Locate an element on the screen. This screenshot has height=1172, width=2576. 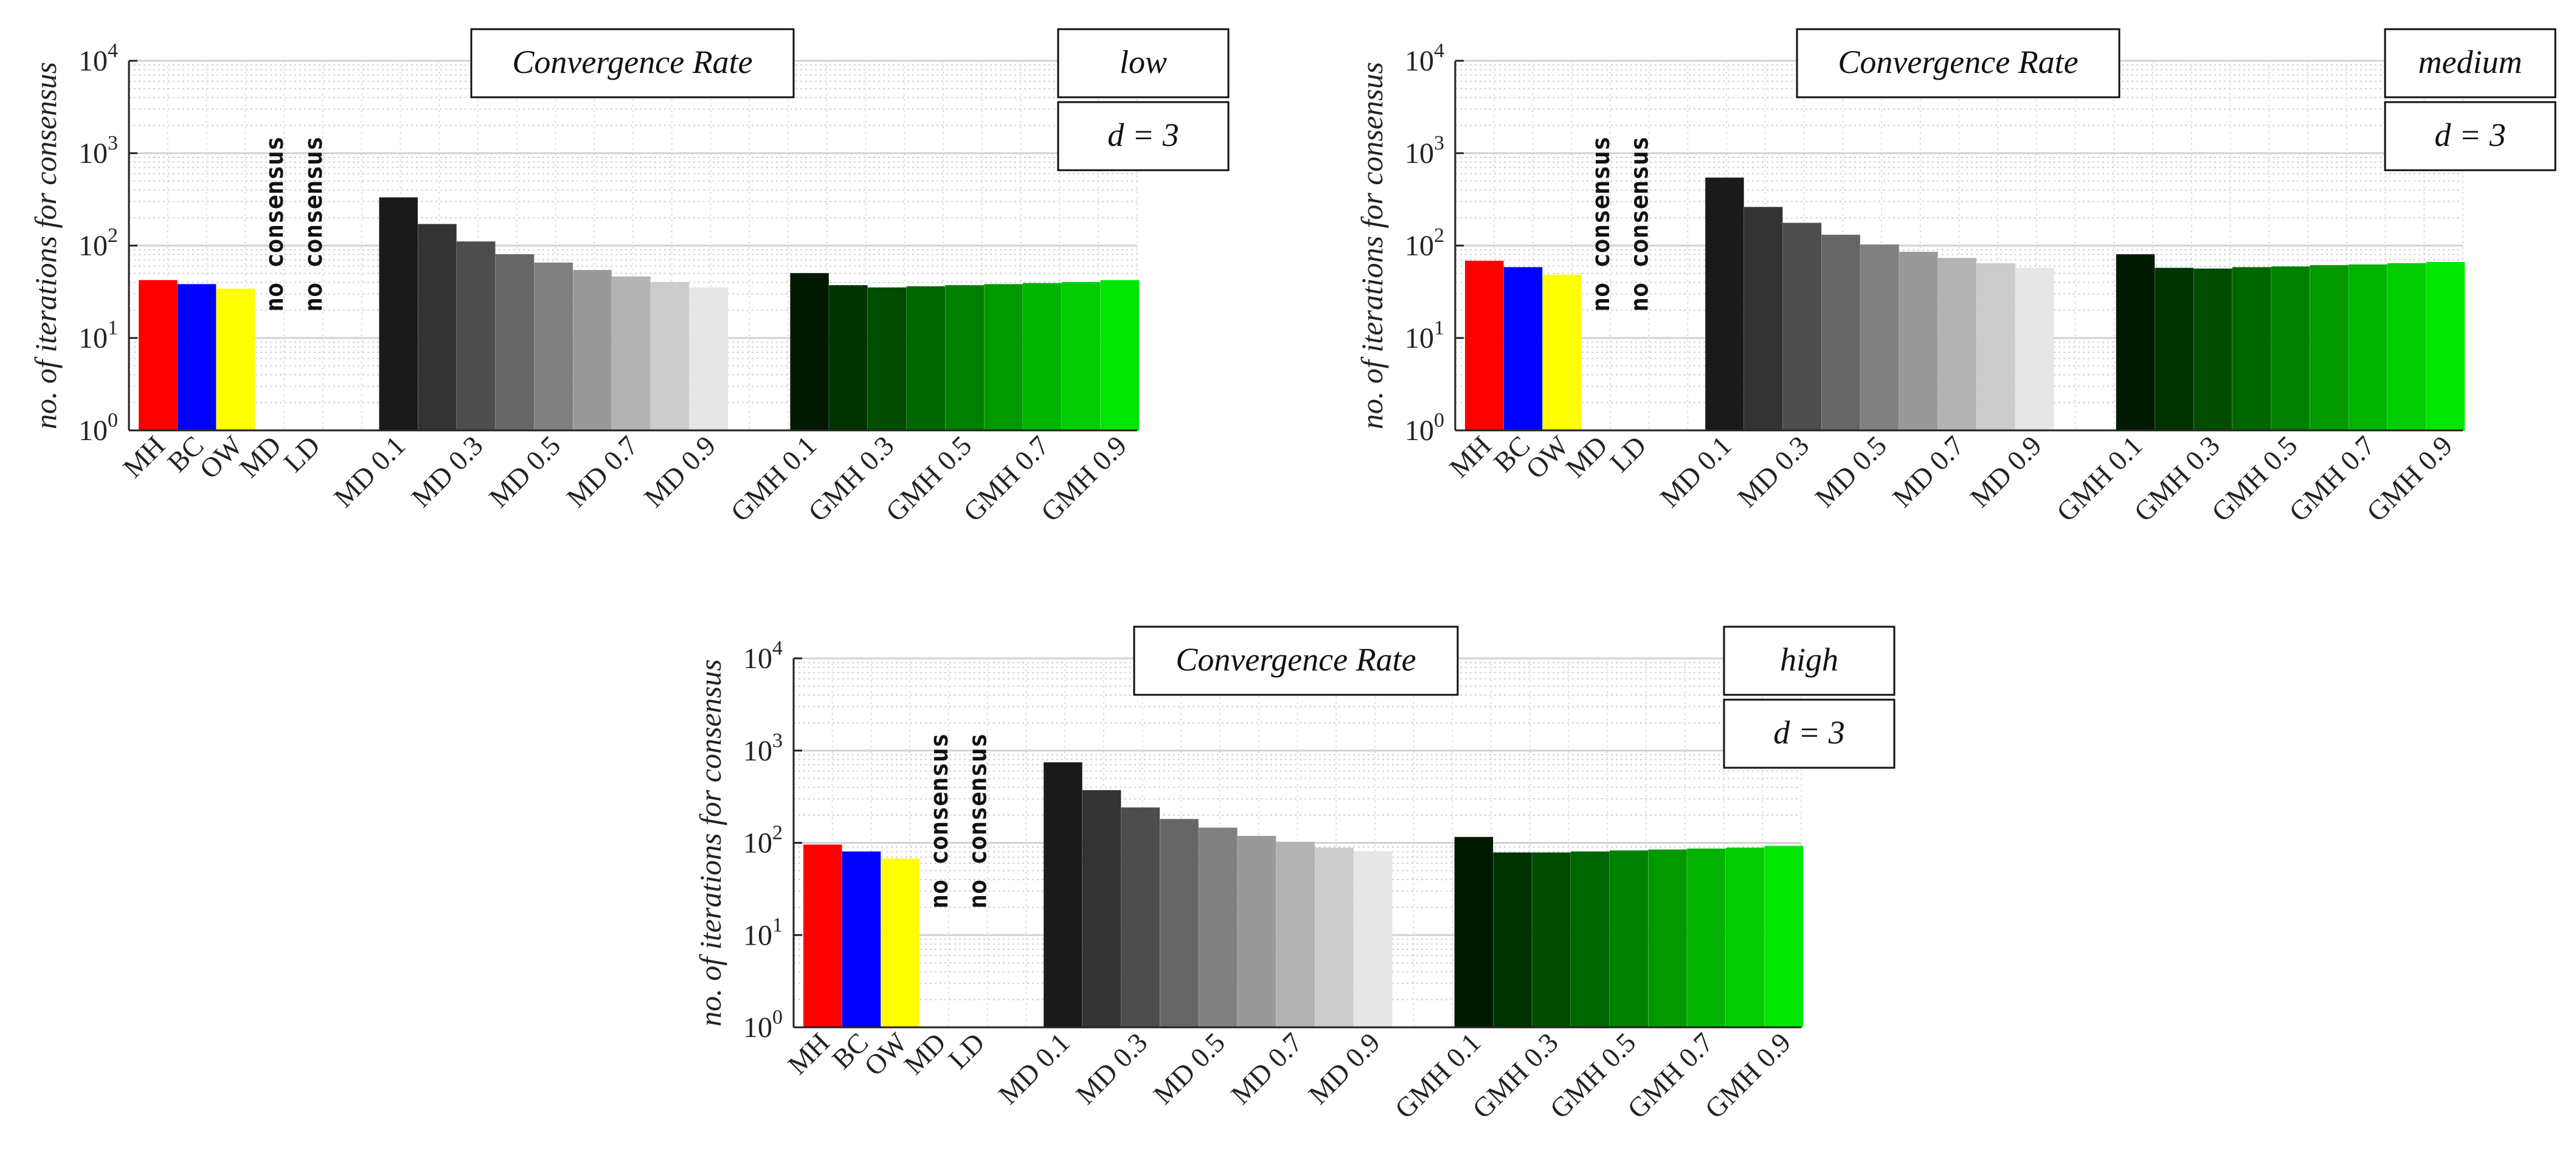
x-tick-label: GMH 0.5 is located at coordinates (2255, 479).